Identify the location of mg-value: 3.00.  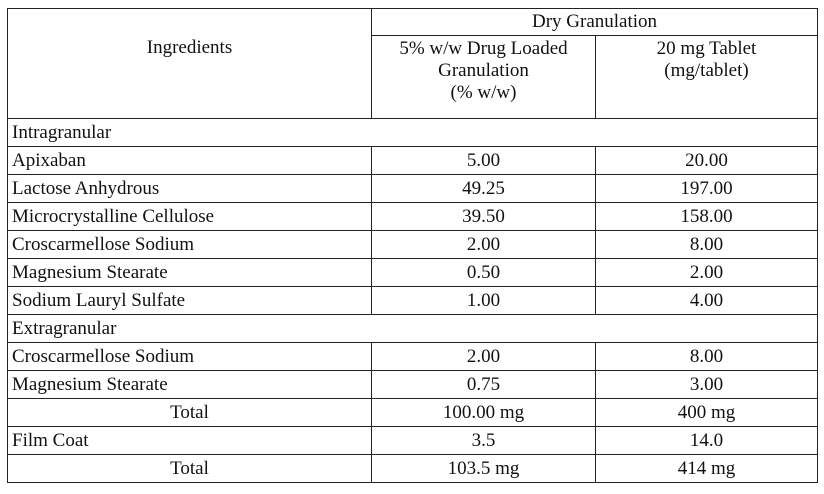
(706, 384).